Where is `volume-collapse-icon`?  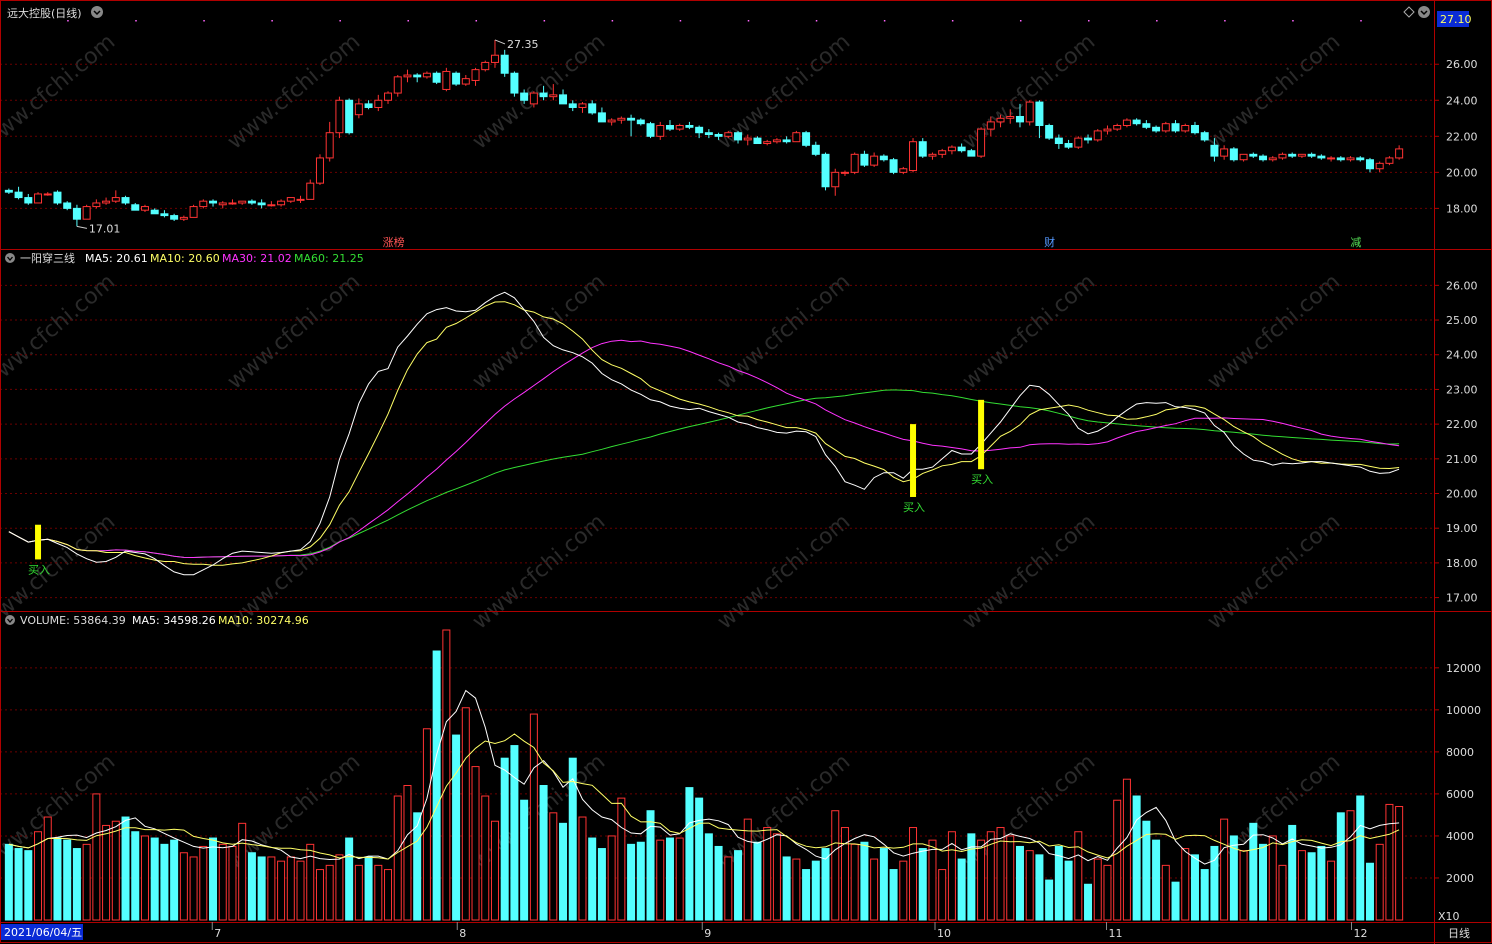 volume-collapse-icon is located at coordinates (10, 620).